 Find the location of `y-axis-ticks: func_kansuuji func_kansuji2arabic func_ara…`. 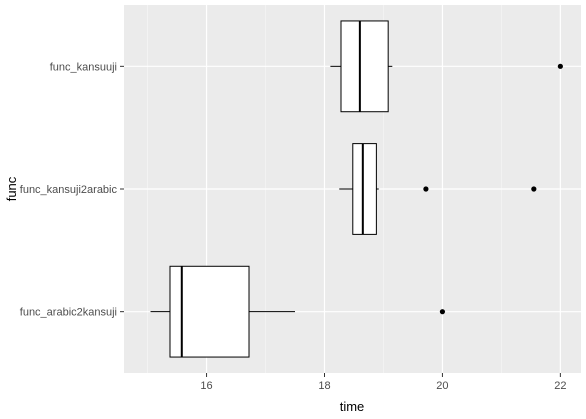

y-axis-ticks: func_kansuuji func_kansuji2arabic func_ara… is located at coordinates (72, 190).